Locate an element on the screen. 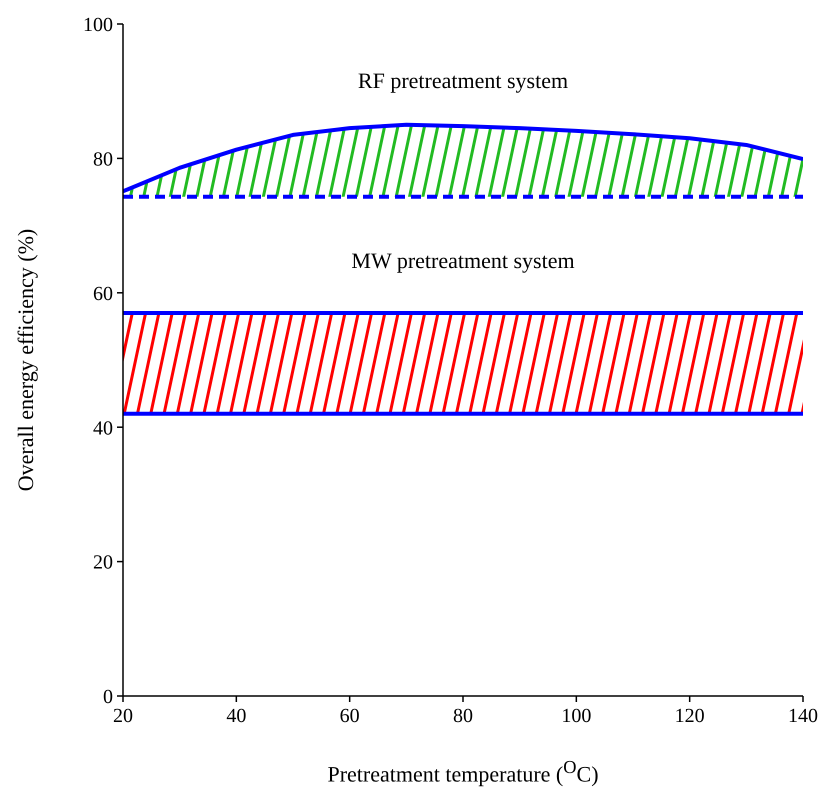  x-tick-label: 60 is located at coordinates (350, 716).